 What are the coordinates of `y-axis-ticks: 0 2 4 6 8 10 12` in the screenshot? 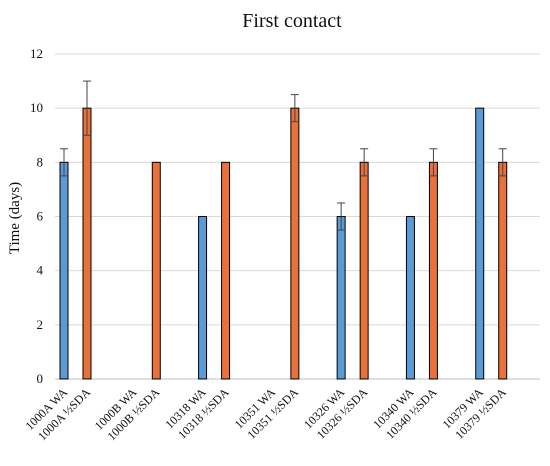 It's located at (37, 216).